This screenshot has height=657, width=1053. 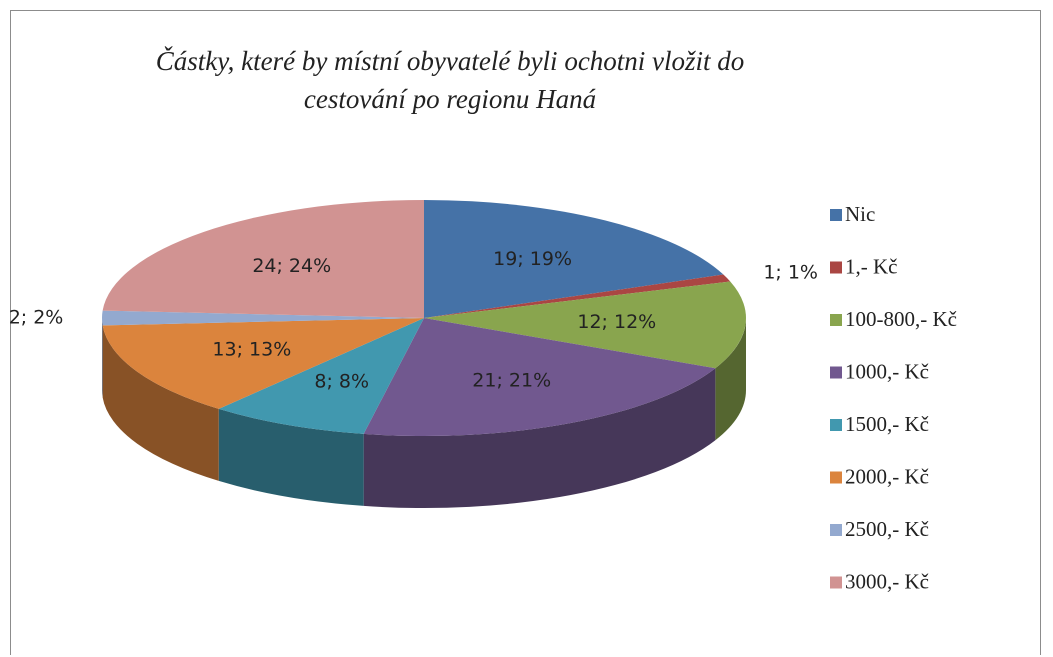 I want to click on data-label: 19; 19%, so click(x=532, y=259).